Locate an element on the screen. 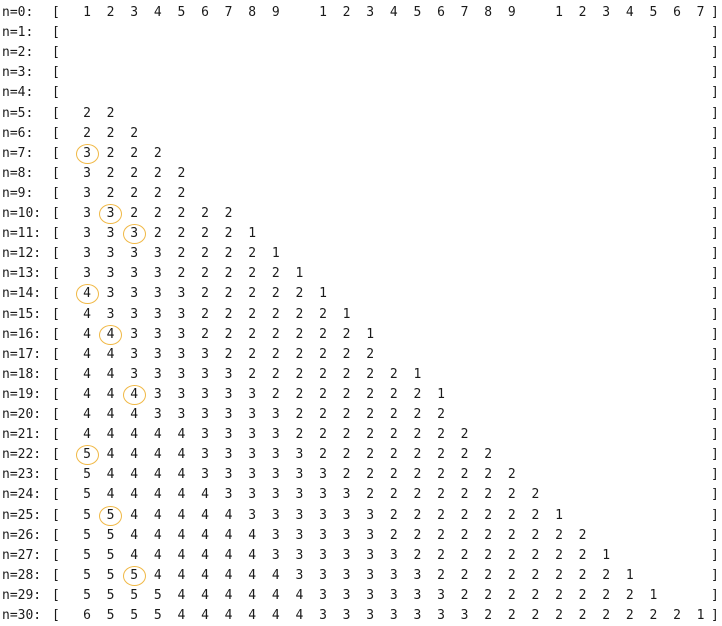 The width and height of the screenshot is (722, 626). table-row: n=27:[5 5 4 4 4 4 4 4 3 3 3 3 3 3 2 2 2 2 2 2 2 2 1] is located at coordinates (361, 556).